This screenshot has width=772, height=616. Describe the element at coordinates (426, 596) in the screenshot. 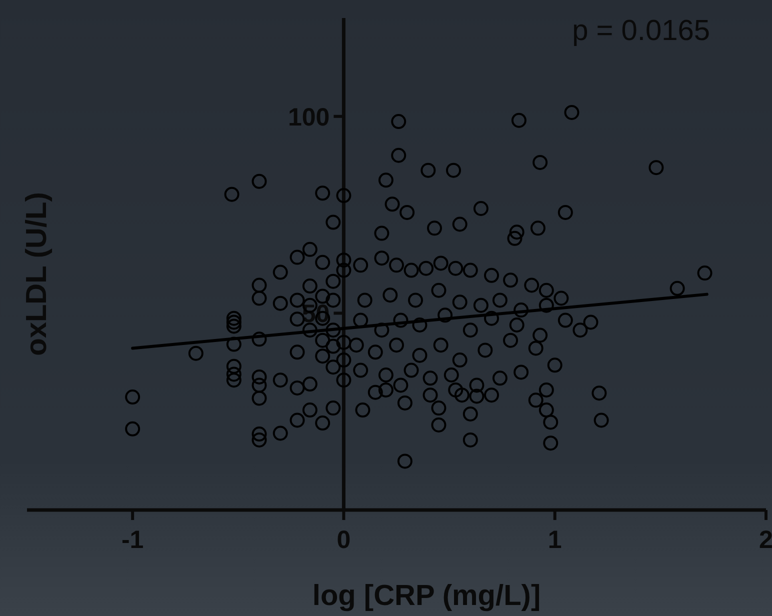

I see `x-axis-title: log [CRP (mg/L)]` at that location.